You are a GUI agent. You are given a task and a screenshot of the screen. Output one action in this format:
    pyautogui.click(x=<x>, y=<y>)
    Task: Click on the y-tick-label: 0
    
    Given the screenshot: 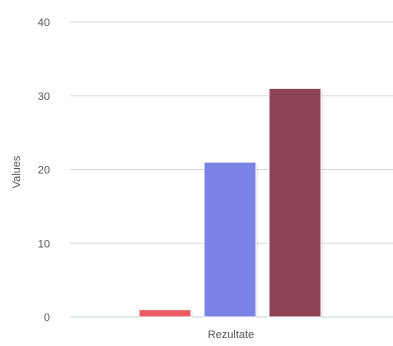 What is the action you would take?
    pyautogui.click(x=47, y=318)
    